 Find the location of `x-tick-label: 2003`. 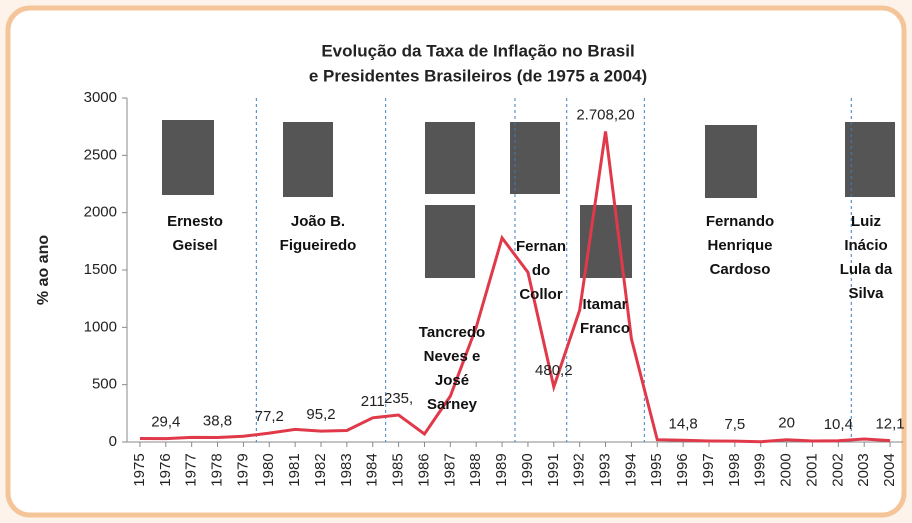

x-tick-label: 2003 is located at coordinates (863, 469).